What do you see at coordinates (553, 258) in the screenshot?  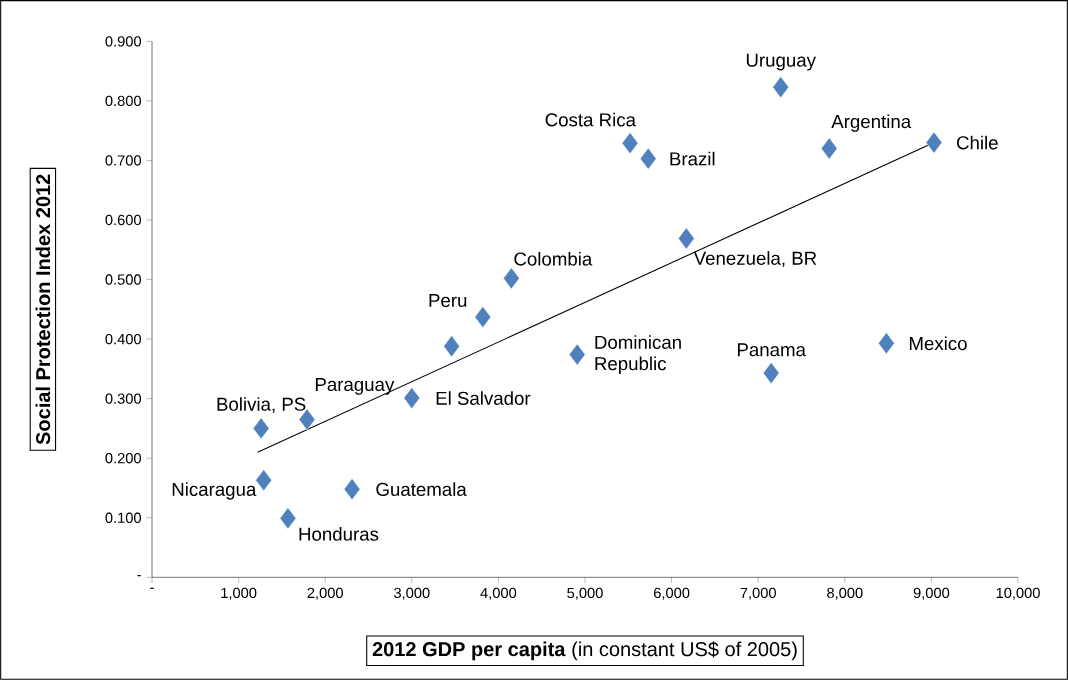 I see `annotation: Colombia` at bounding box center [553, 258].